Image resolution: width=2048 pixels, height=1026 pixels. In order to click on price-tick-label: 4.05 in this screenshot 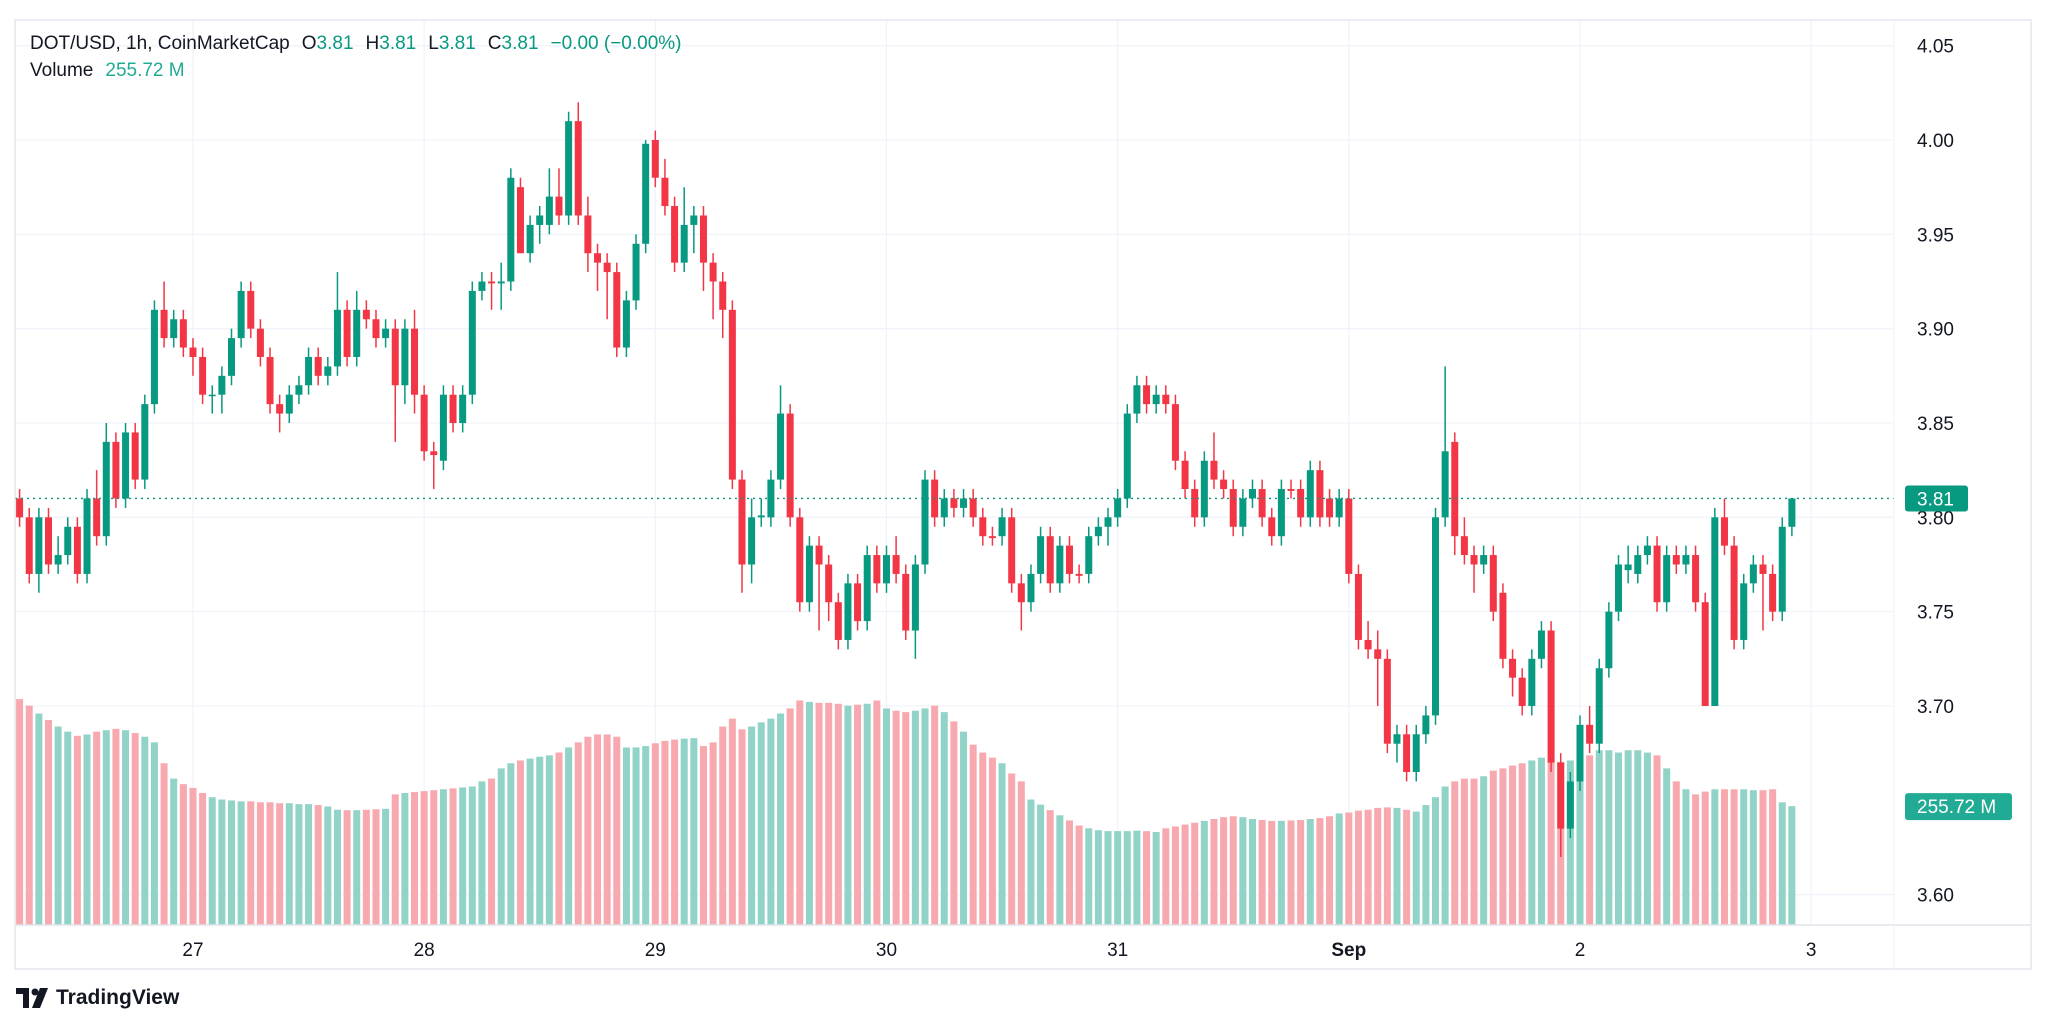, I will do `click(1935, 47)`.